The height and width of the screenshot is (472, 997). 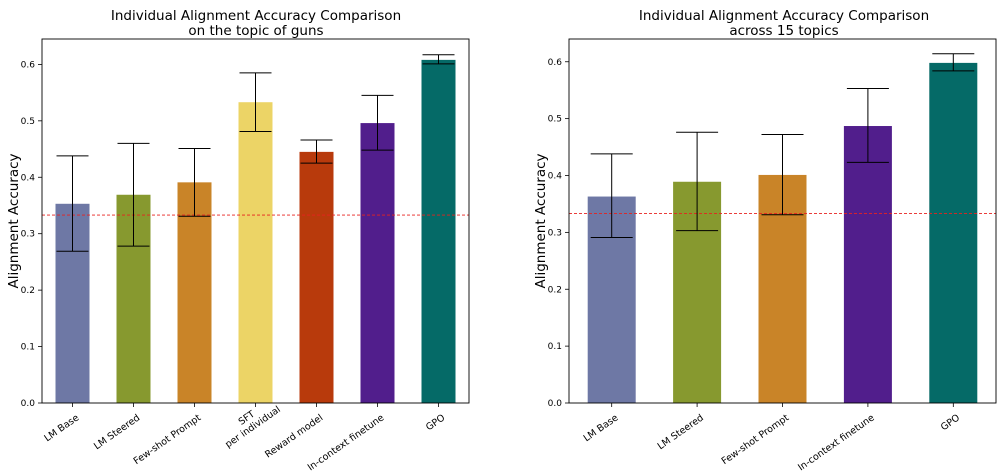 I want to click on chart-subtitle: across 15 topics, so click(x=783, y=31).